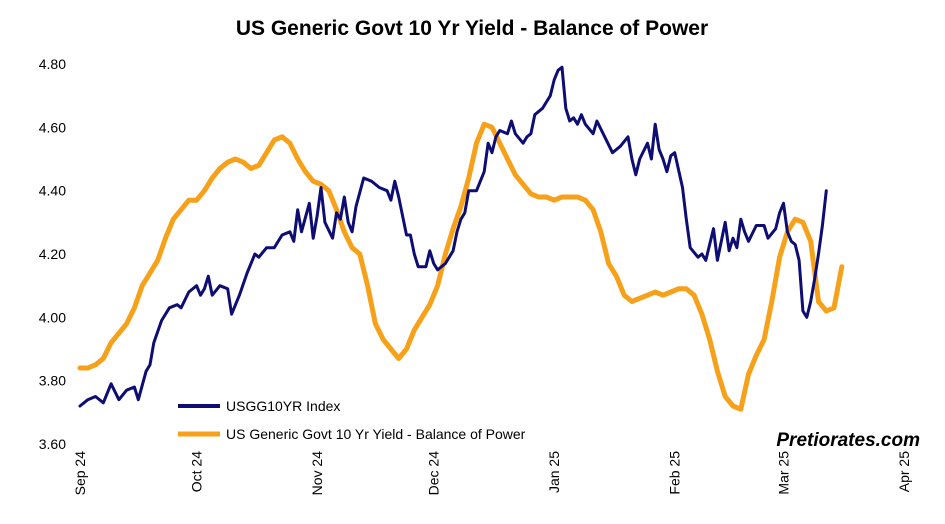 This screenshot has width=945, height=524. What do you see at coordinates (52, 444) in the screenshot?
I see `y-tick-label: 3.60` at bounding box center [52, 444].